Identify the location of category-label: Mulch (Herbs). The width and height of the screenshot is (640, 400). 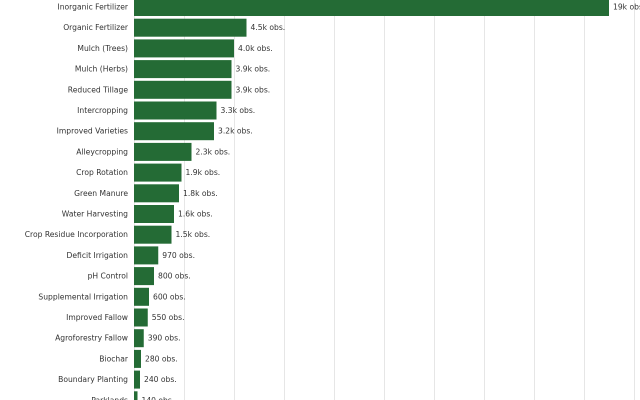
(101, 69).